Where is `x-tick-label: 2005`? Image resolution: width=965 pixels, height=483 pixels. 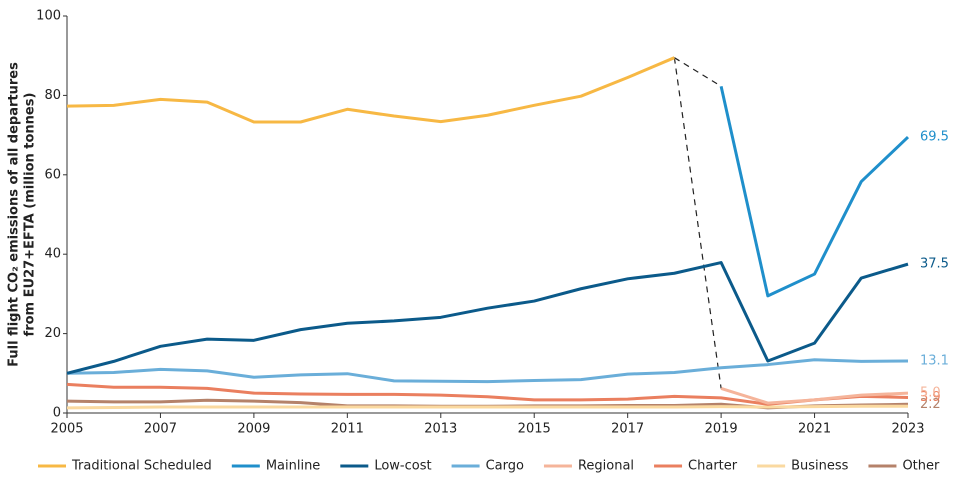 x-tick-label: 2005 is located at coordinates (66, 429).